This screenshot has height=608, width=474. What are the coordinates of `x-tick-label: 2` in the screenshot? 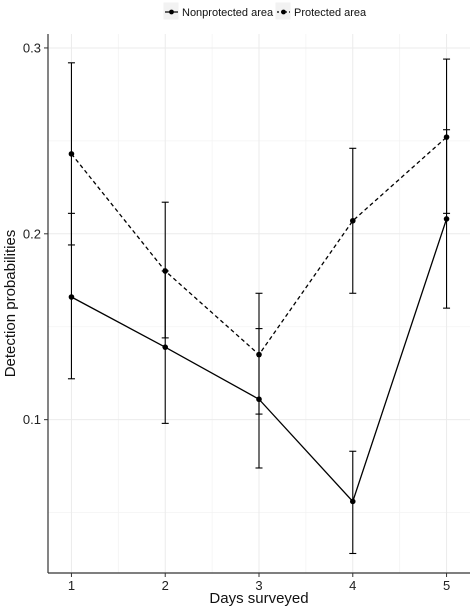 It's located at (165, 585).